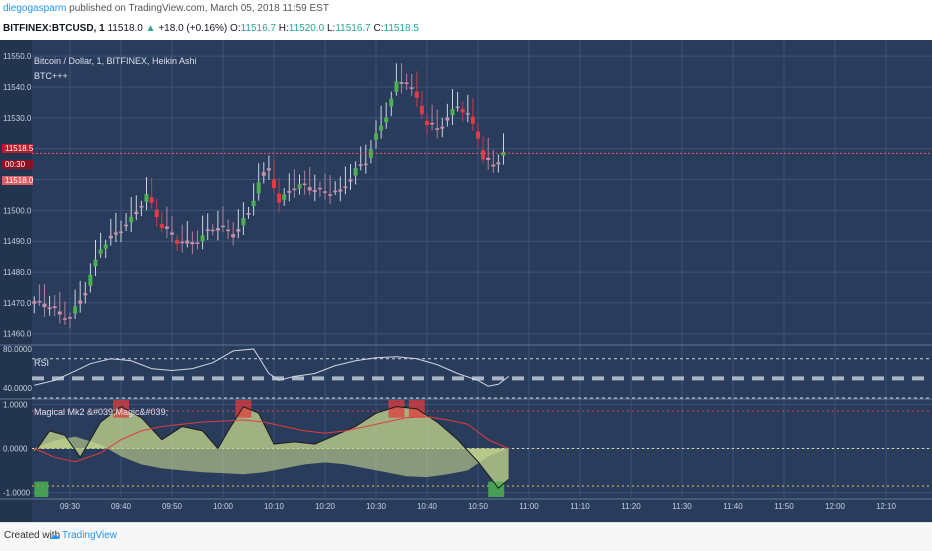  I want to click on previous-price-tag: 11518.0, so click(17, 180).